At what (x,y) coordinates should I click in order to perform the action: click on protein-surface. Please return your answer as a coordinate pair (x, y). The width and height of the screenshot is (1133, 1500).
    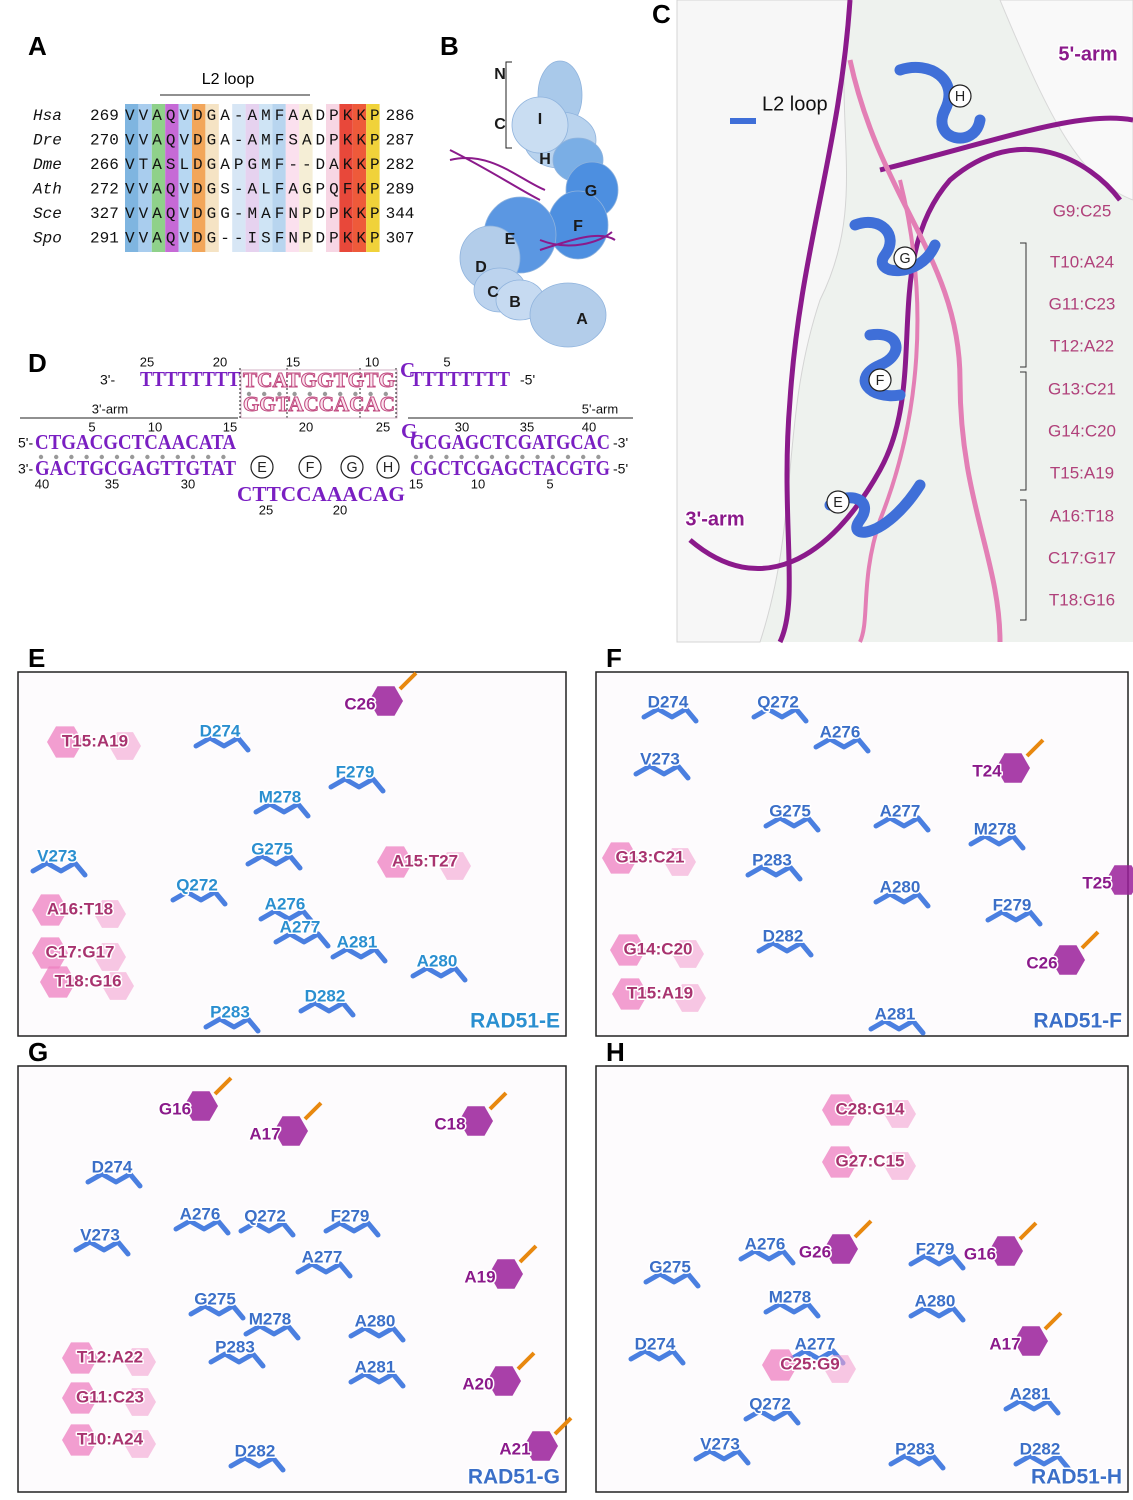
    Looking at the image, I should click on (763, 321).